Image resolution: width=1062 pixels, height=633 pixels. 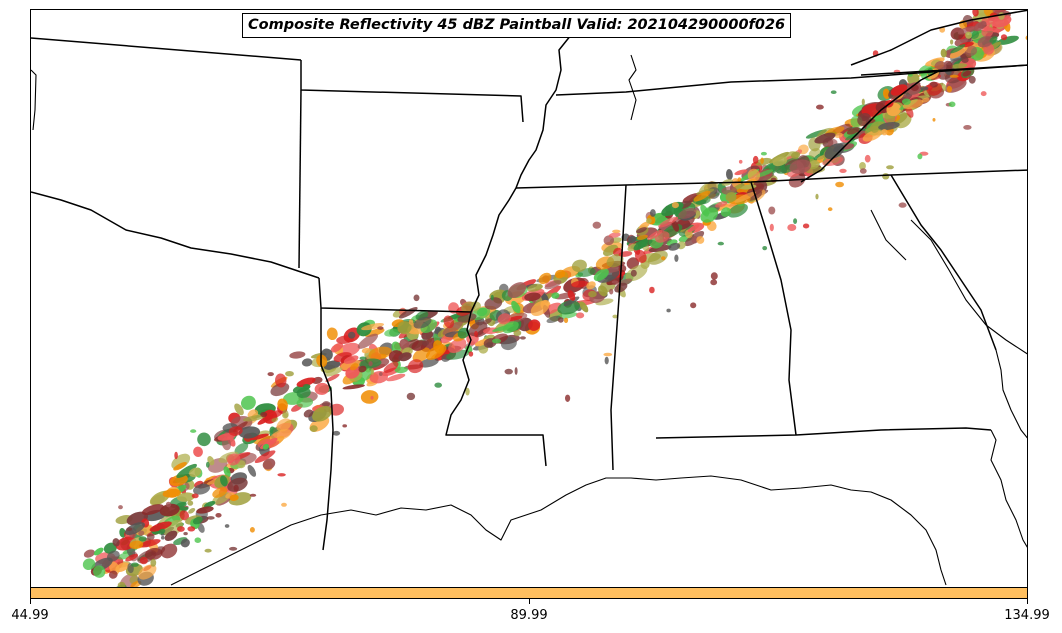 I want to click on colorbar-tick-mid: 89.99, so click(x=529, y=615).